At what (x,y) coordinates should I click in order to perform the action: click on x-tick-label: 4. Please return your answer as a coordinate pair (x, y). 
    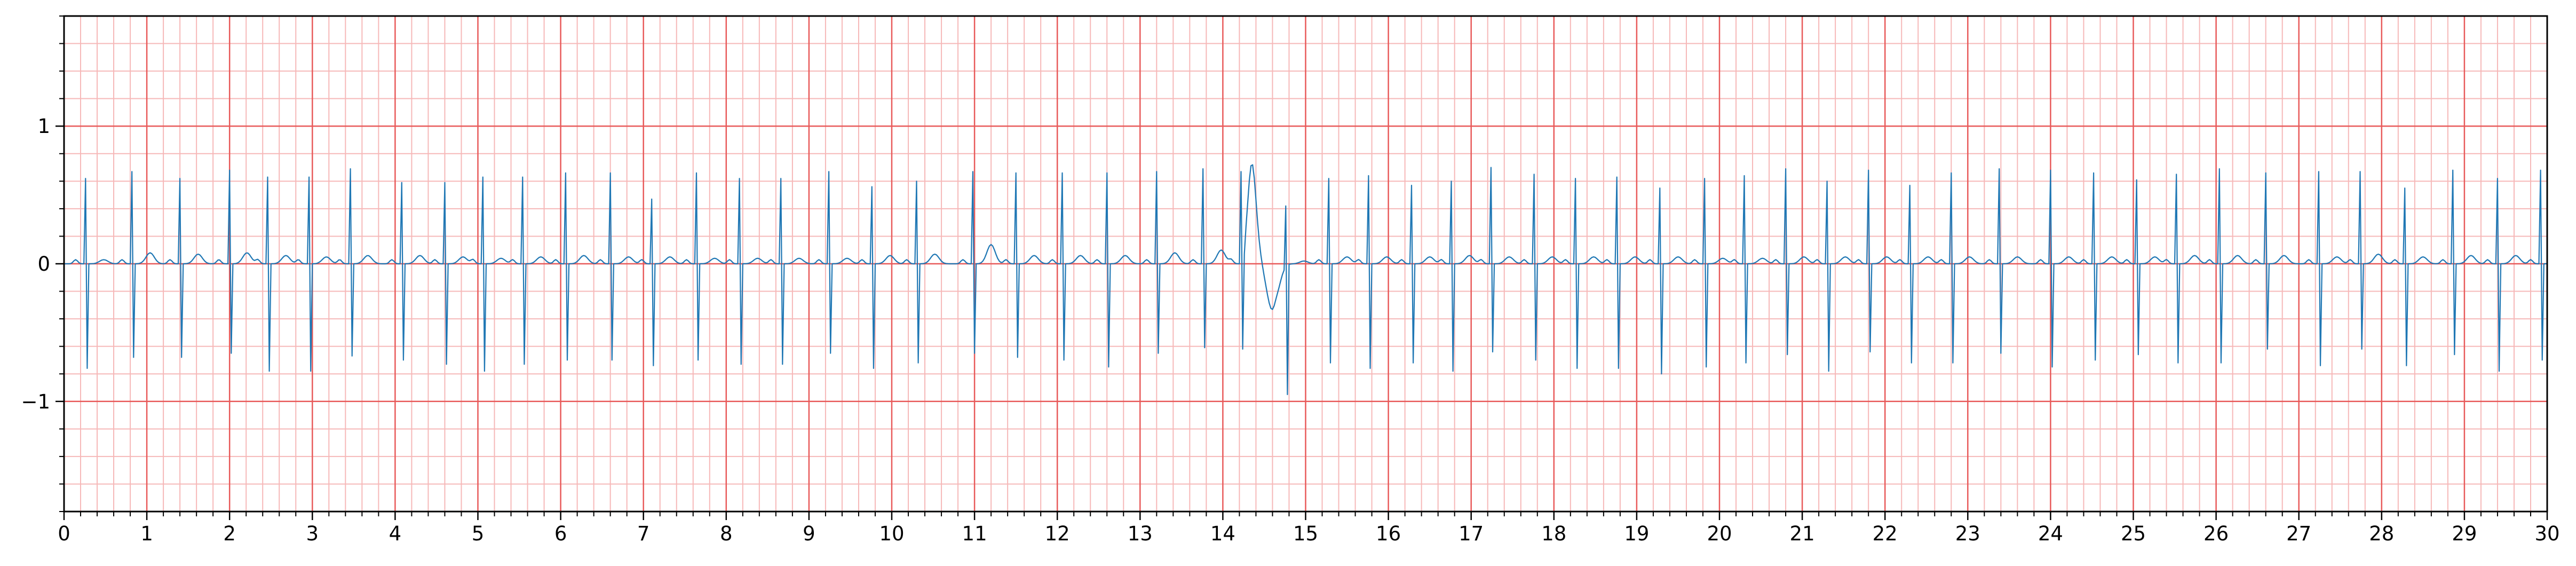
    Looking at the image, I should click on (395, 533).